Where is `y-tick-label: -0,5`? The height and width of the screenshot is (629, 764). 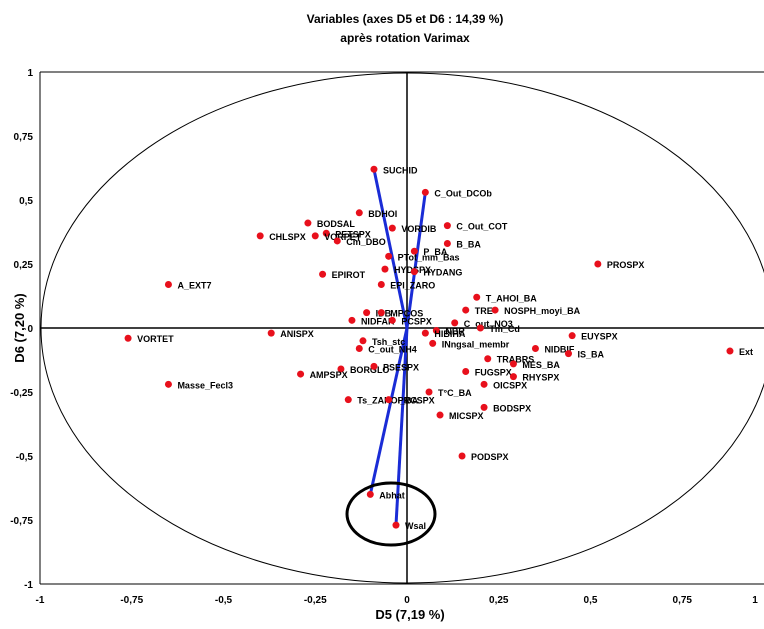 y-tick-label: -0,5 is located at coordinates (25, 457).